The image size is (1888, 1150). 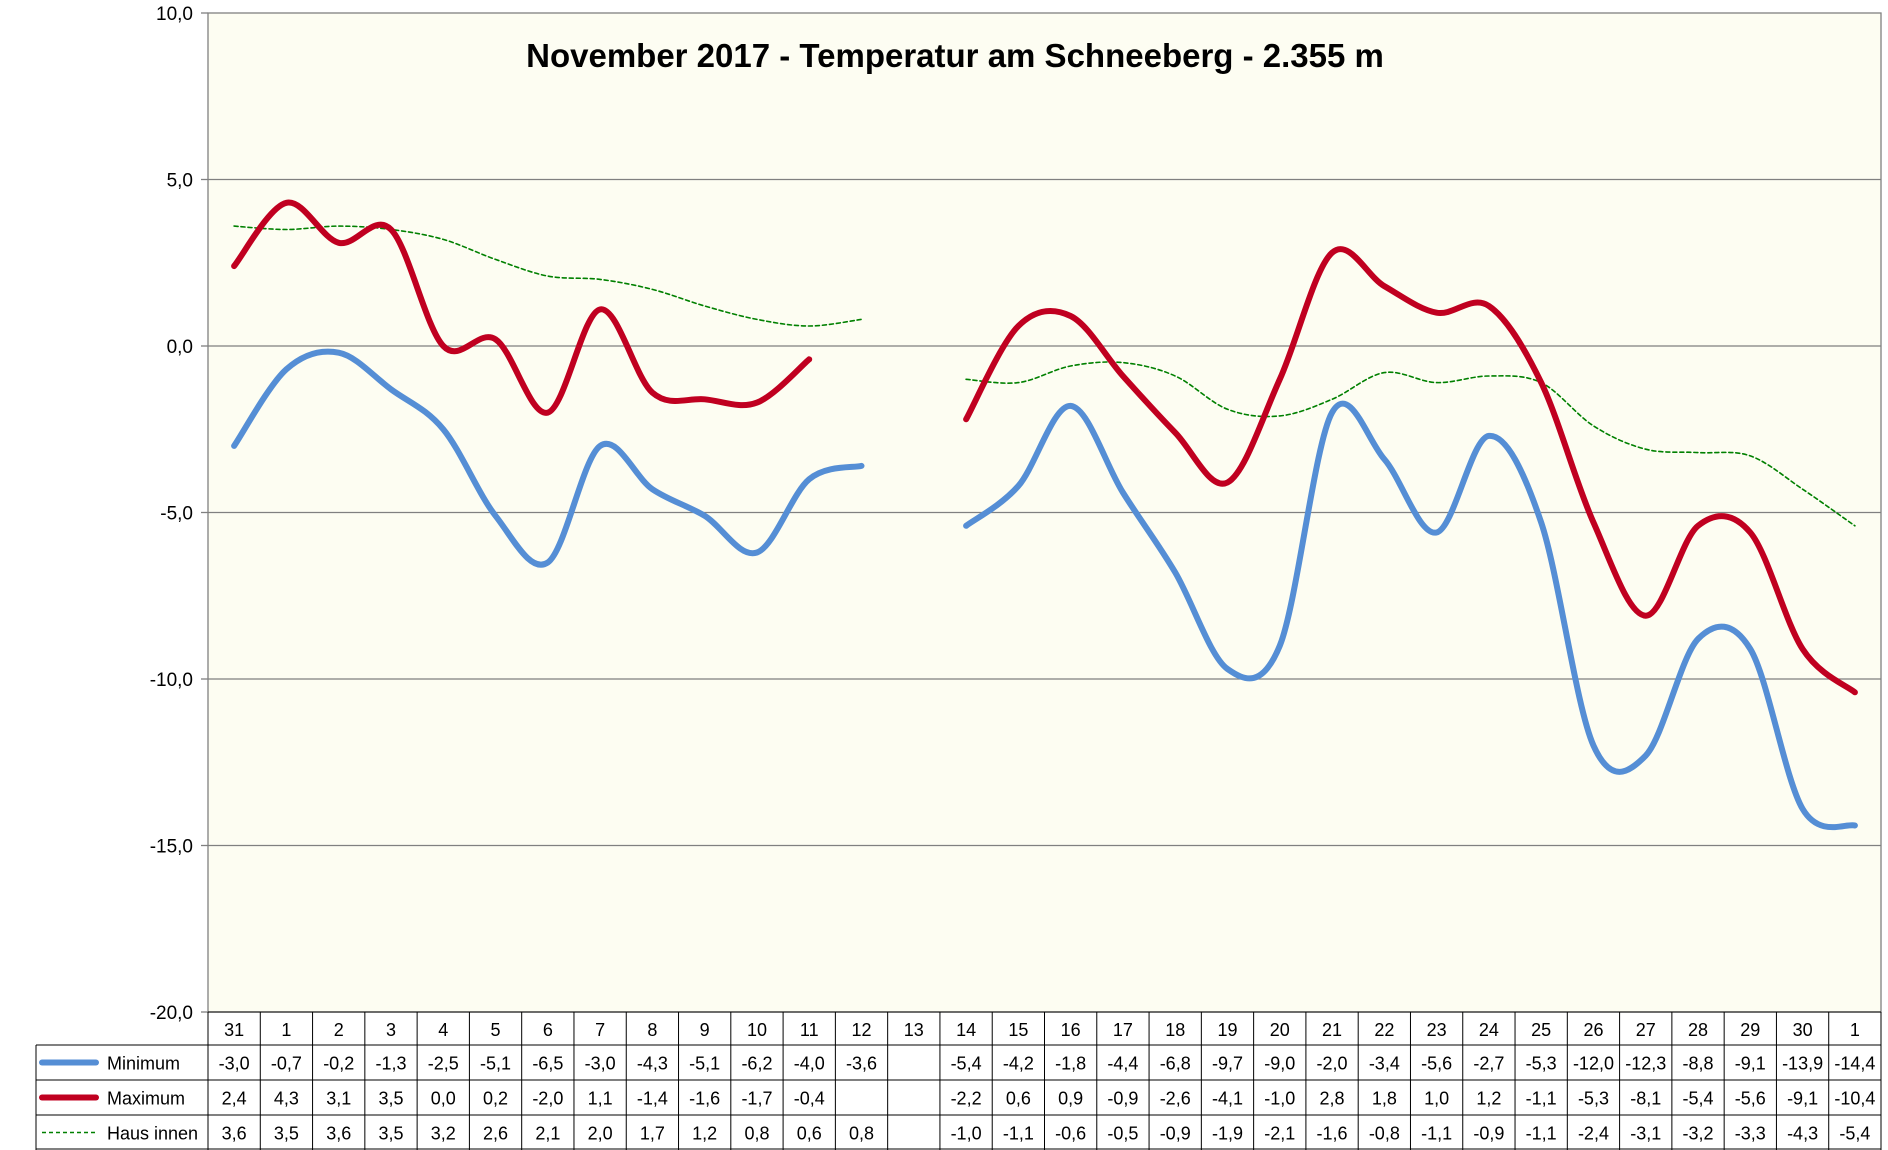 I want to click on data-label: 1,8, so click(x=1384, y=1099).